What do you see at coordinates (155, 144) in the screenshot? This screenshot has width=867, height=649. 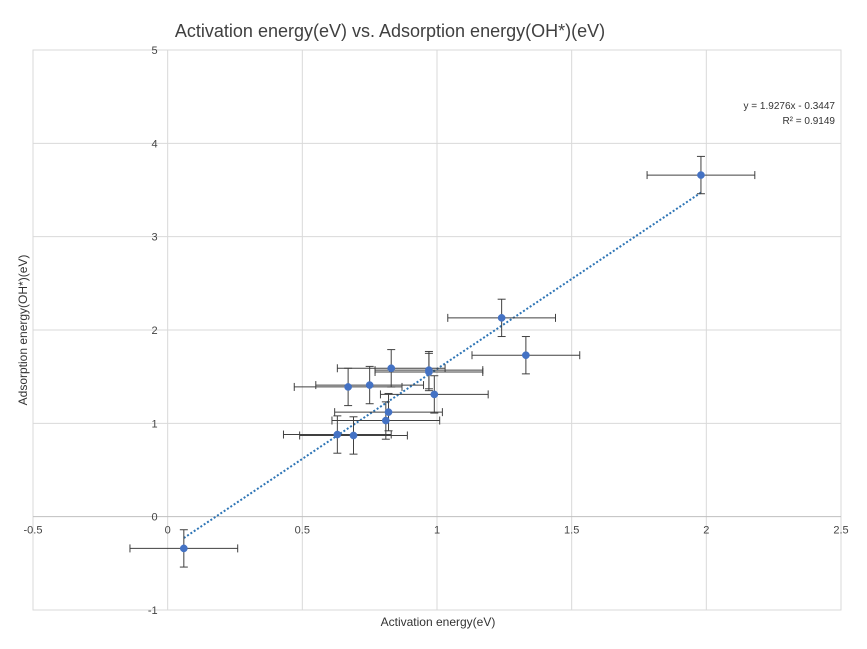 I see `y-tick-label: 4` at bounding box center [155, 144].